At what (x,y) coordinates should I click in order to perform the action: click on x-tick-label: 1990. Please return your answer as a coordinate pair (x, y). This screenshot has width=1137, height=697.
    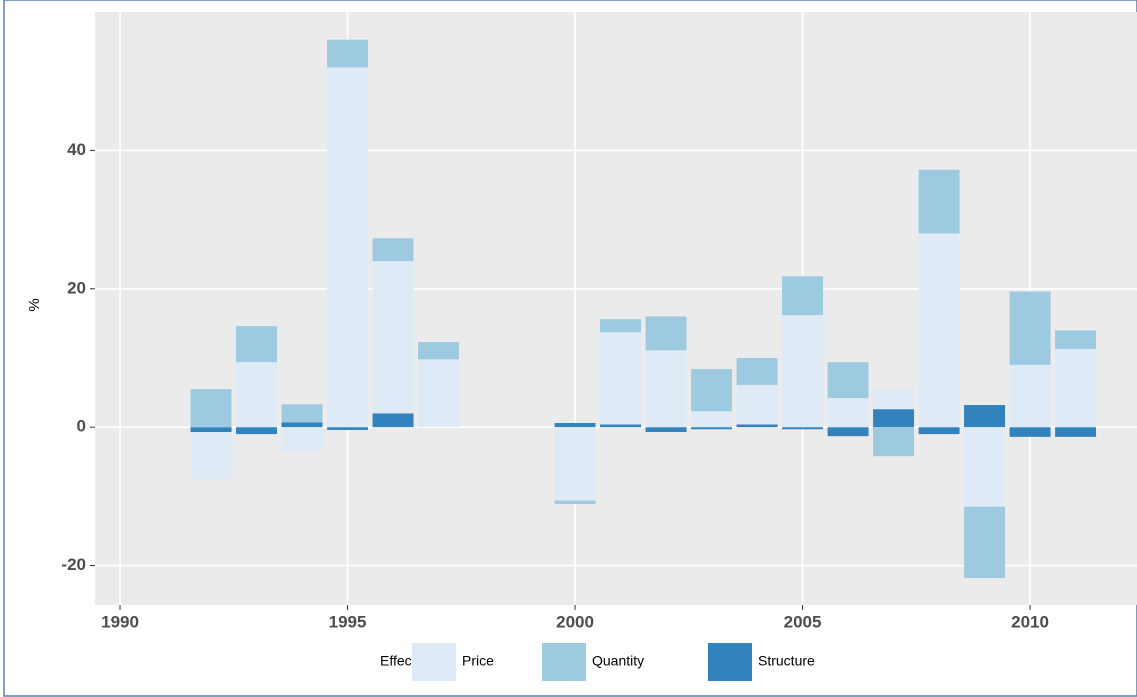
    Looking at the image, I should click on (120, 621).